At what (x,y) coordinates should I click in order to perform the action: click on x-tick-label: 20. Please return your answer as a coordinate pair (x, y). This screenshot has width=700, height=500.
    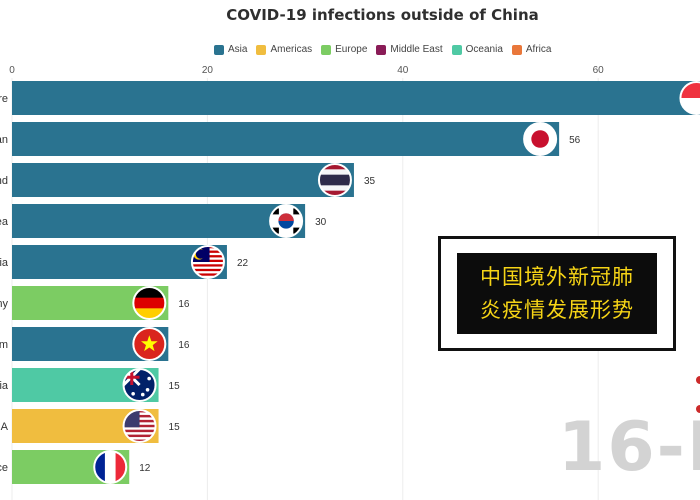
    Looking at the image, I should click on (208, 70).